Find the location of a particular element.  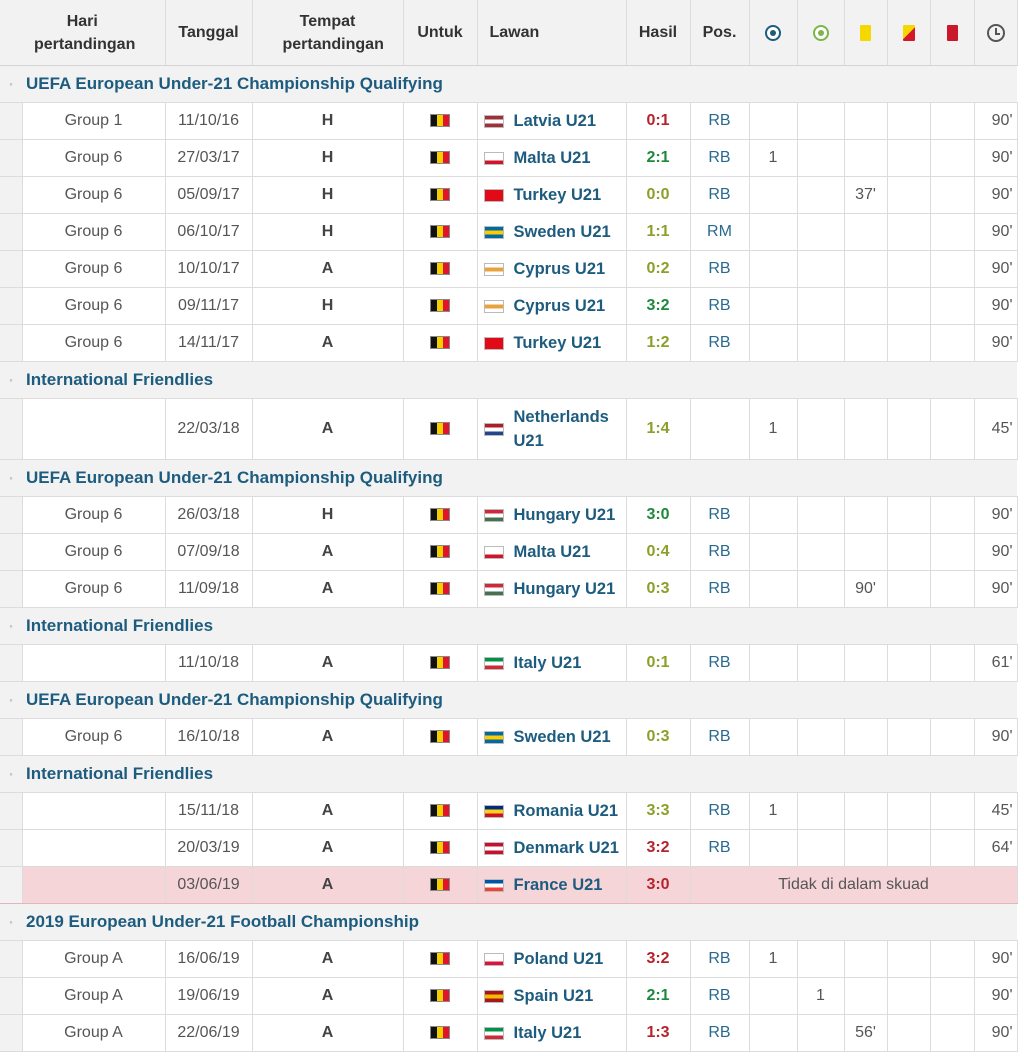

header-venue: Tempat pertandingan is located at coordinates (328, 33).